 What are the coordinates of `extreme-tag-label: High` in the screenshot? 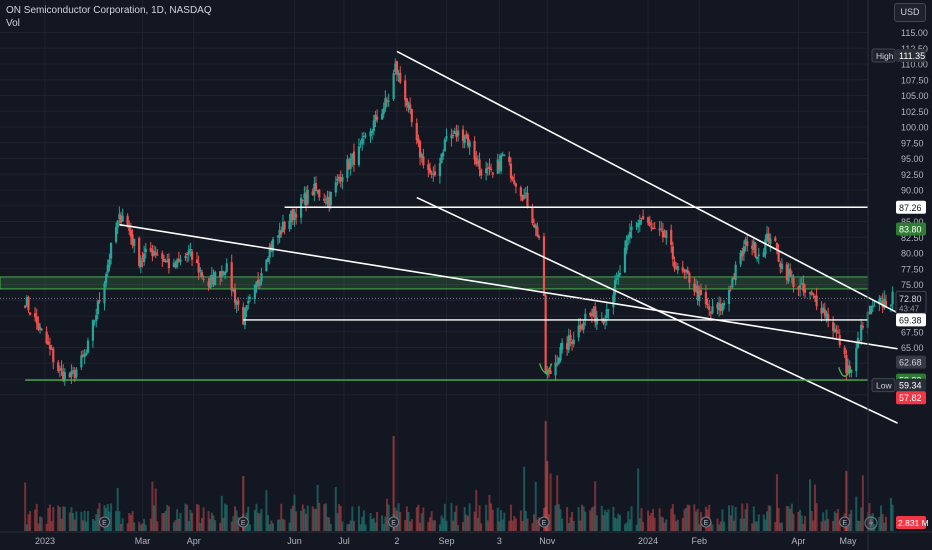 It's located at (885, 56).